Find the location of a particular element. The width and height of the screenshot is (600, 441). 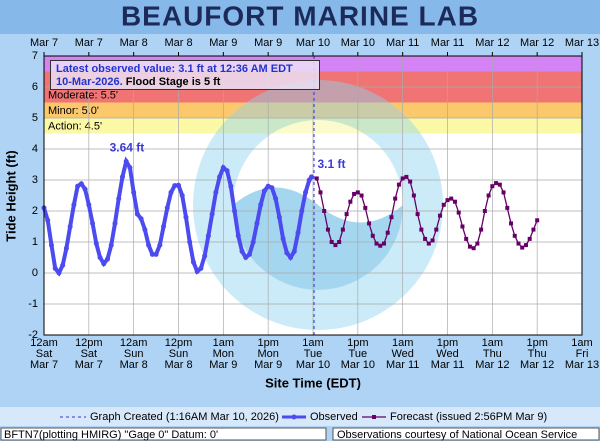

y-axis-title: Tide Height (ft) is located at coordinates (10, 195).